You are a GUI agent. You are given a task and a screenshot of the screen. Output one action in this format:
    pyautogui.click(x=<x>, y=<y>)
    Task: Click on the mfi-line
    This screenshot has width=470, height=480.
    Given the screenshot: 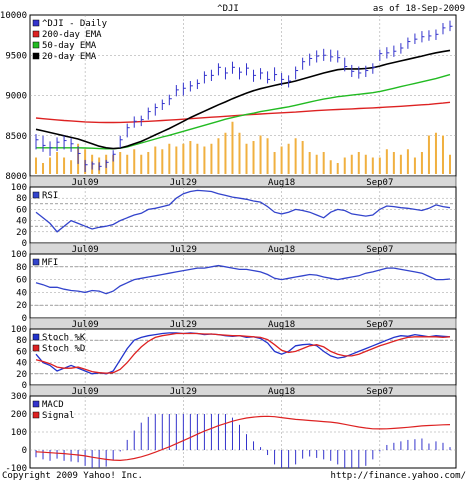 What is the action you would take?
    pyautogui.click(x=243, y=279)
    